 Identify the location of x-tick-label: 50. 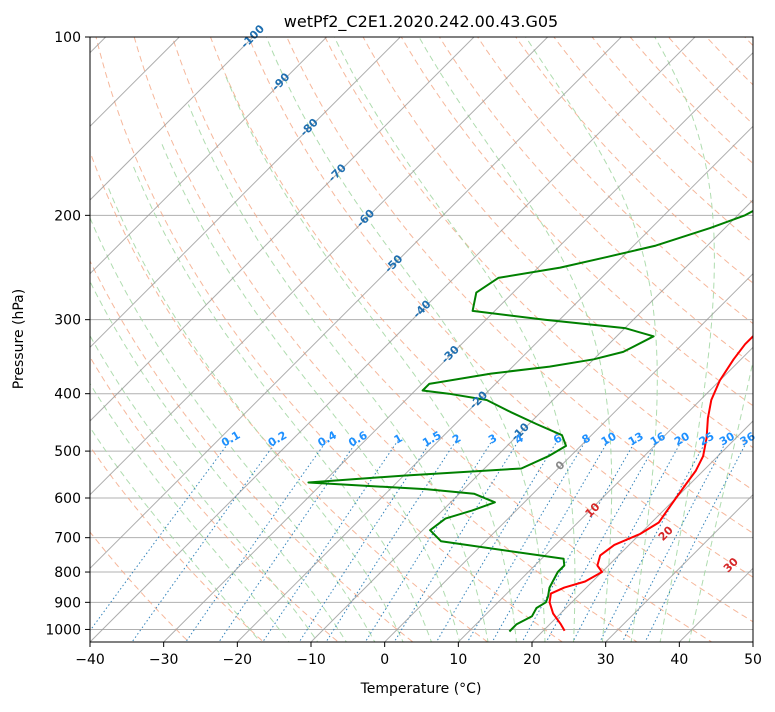
(753, 660).